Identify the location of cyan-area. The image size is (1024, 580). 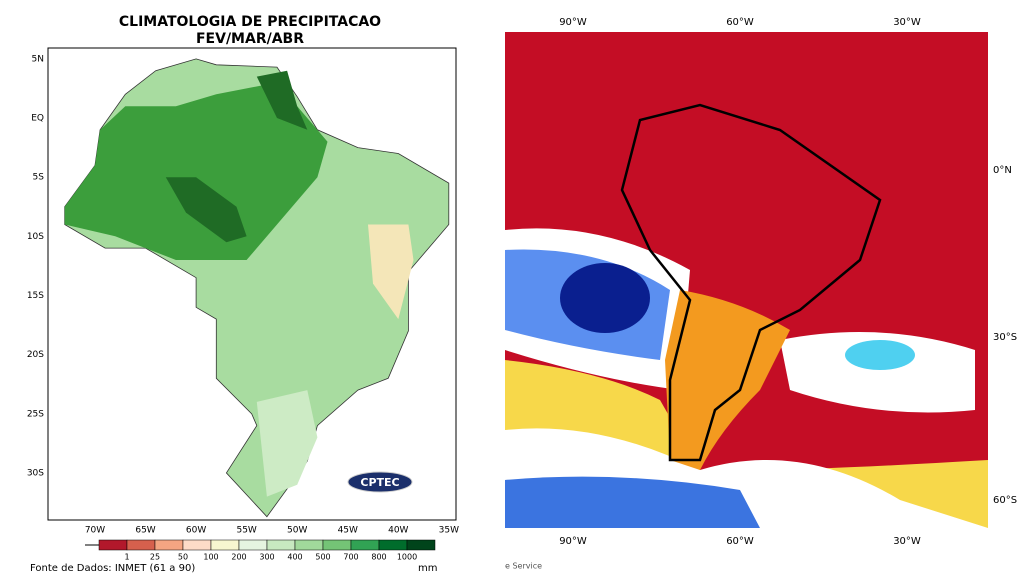
(880, 355).